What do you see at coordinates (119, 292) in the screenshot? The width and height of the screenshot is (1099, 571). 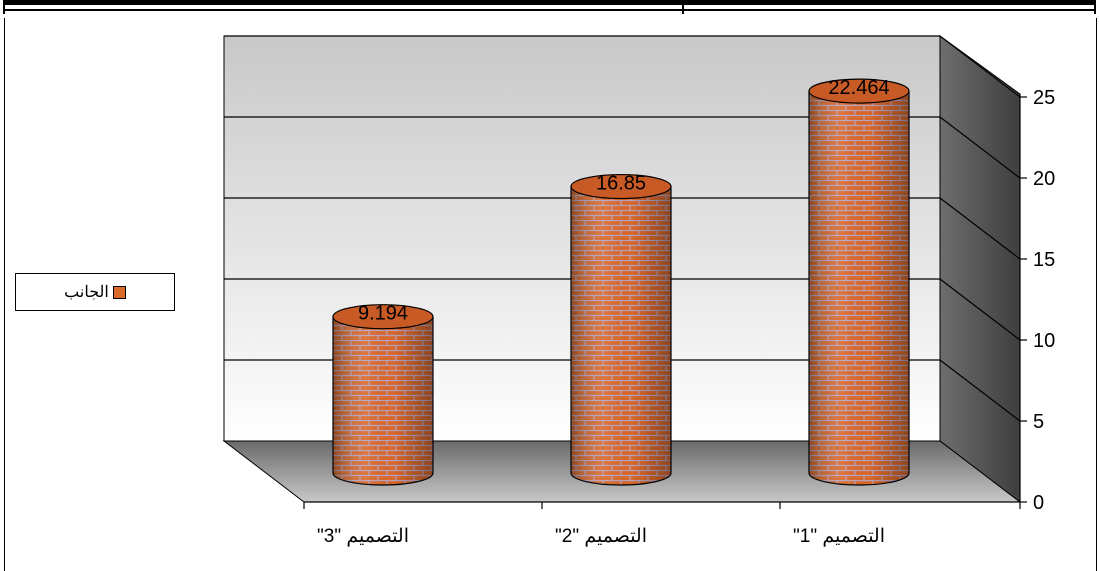 I see `legend-swatch` at bounding box center [119, 292].